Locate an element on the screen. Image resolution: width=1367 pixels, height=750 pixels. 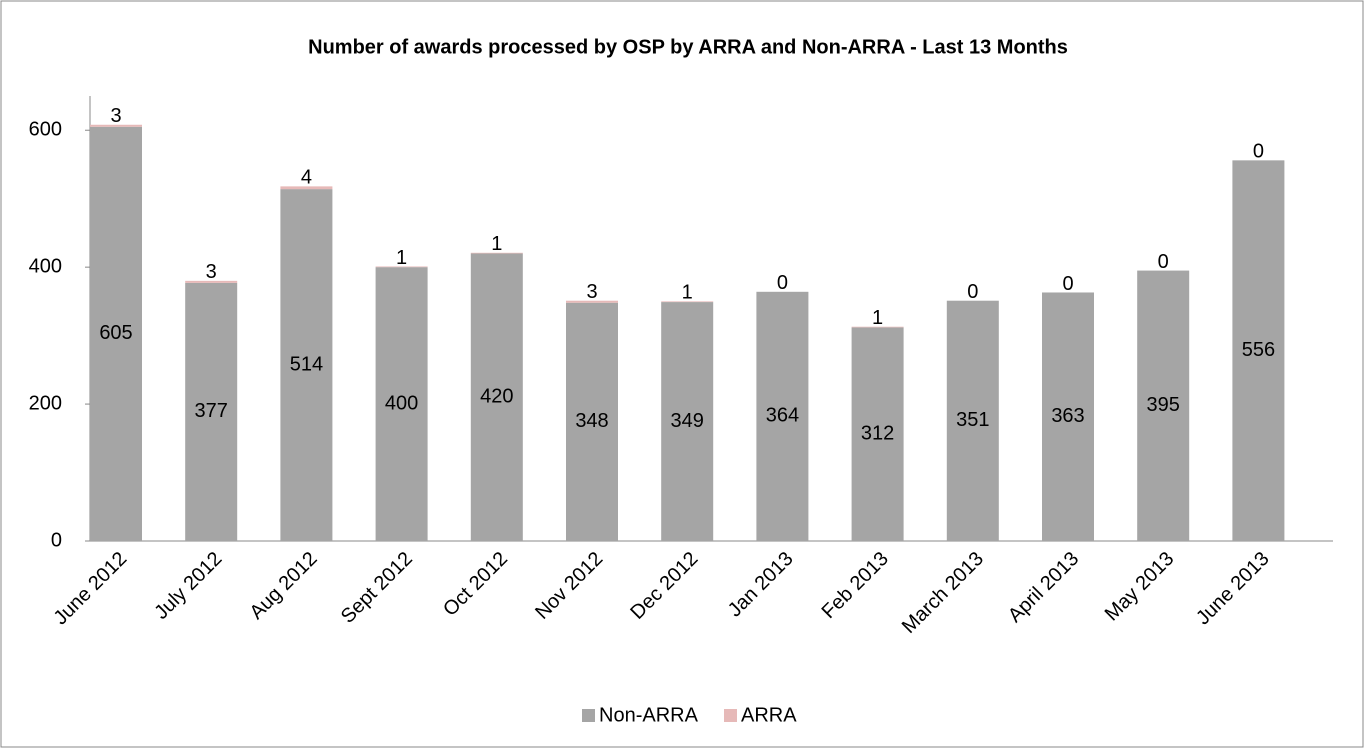
value-label: 351 is located at coordinates (972, 420).